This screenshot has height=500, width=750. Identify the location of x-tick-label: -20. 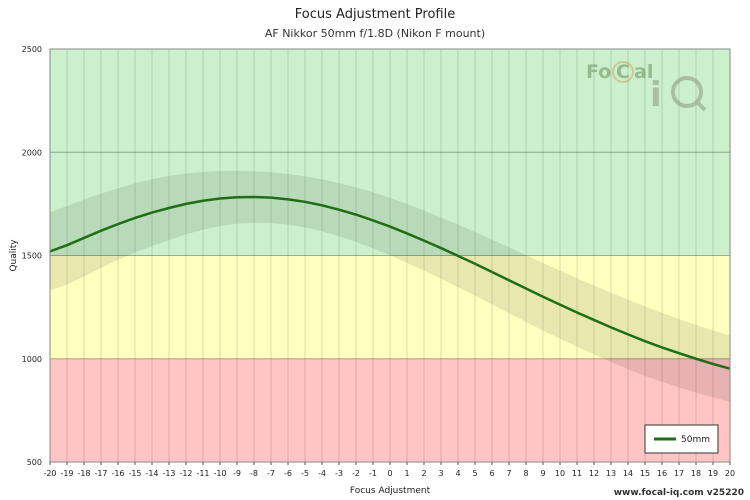
(49, 473).